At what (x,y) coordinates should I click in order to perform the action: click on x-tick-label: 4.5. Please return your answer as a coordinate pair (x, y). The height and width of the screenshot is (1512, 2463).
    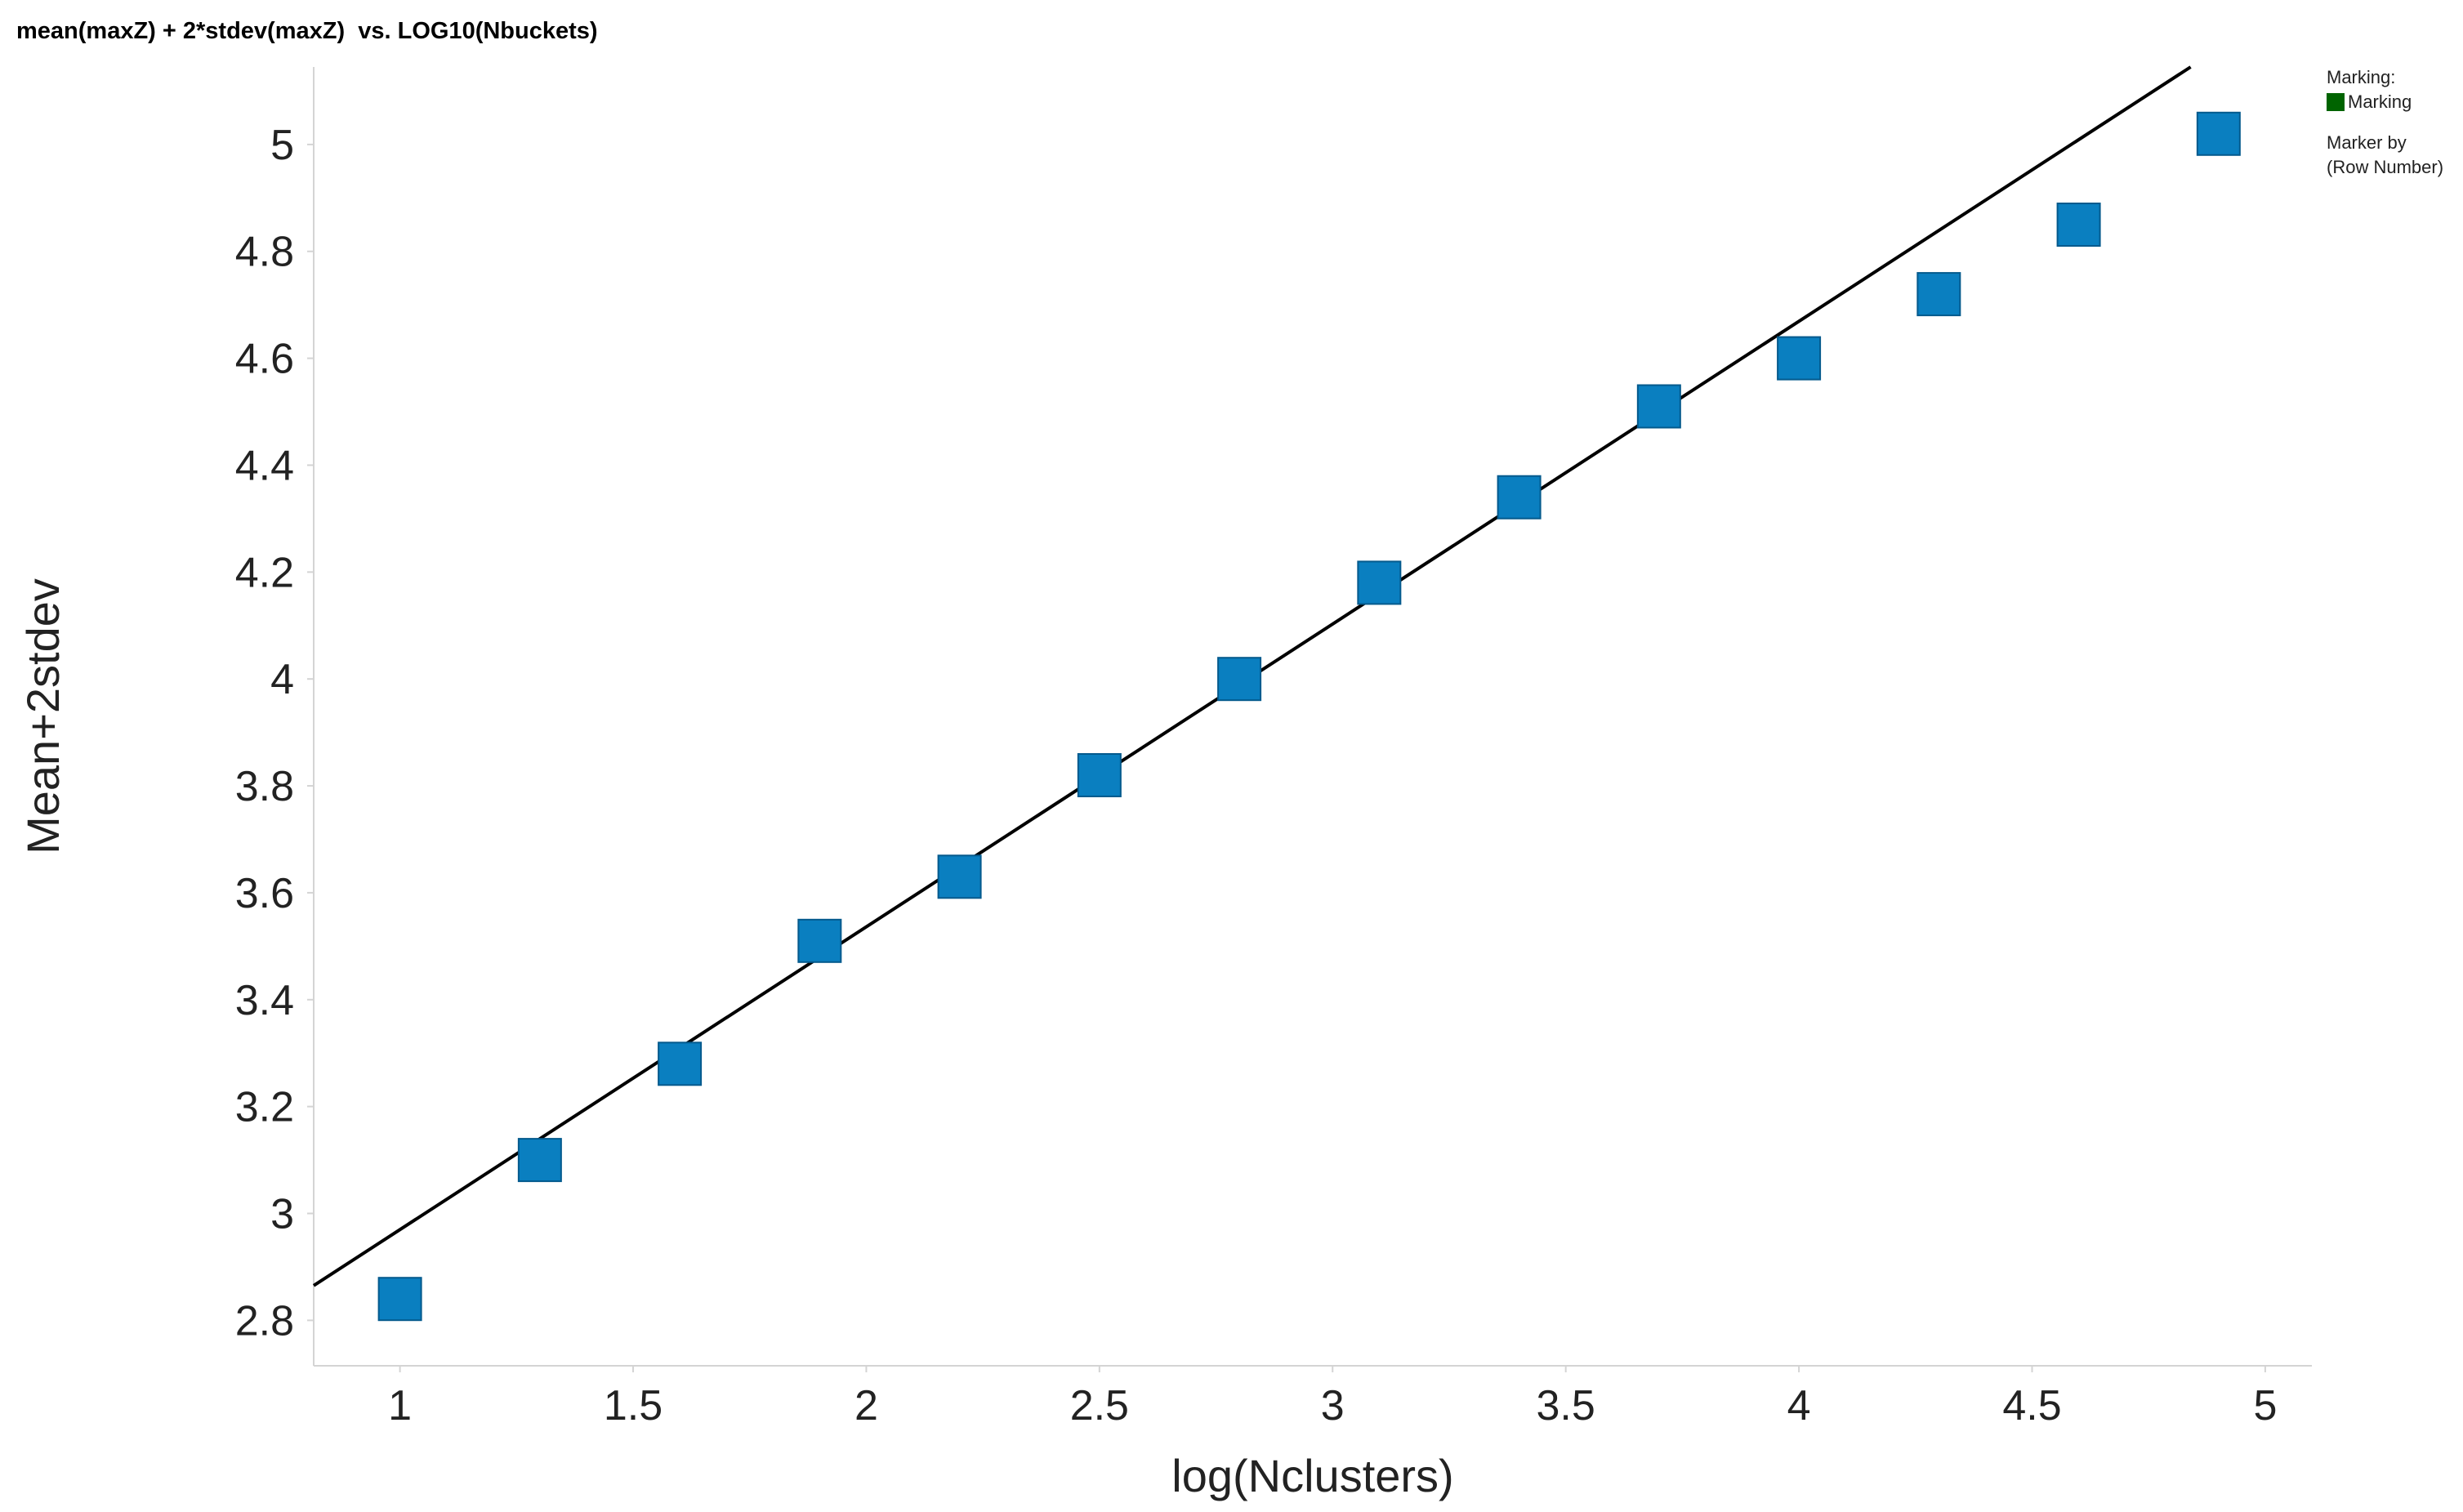
    Looking at the image, I should click on (2031, 1405).